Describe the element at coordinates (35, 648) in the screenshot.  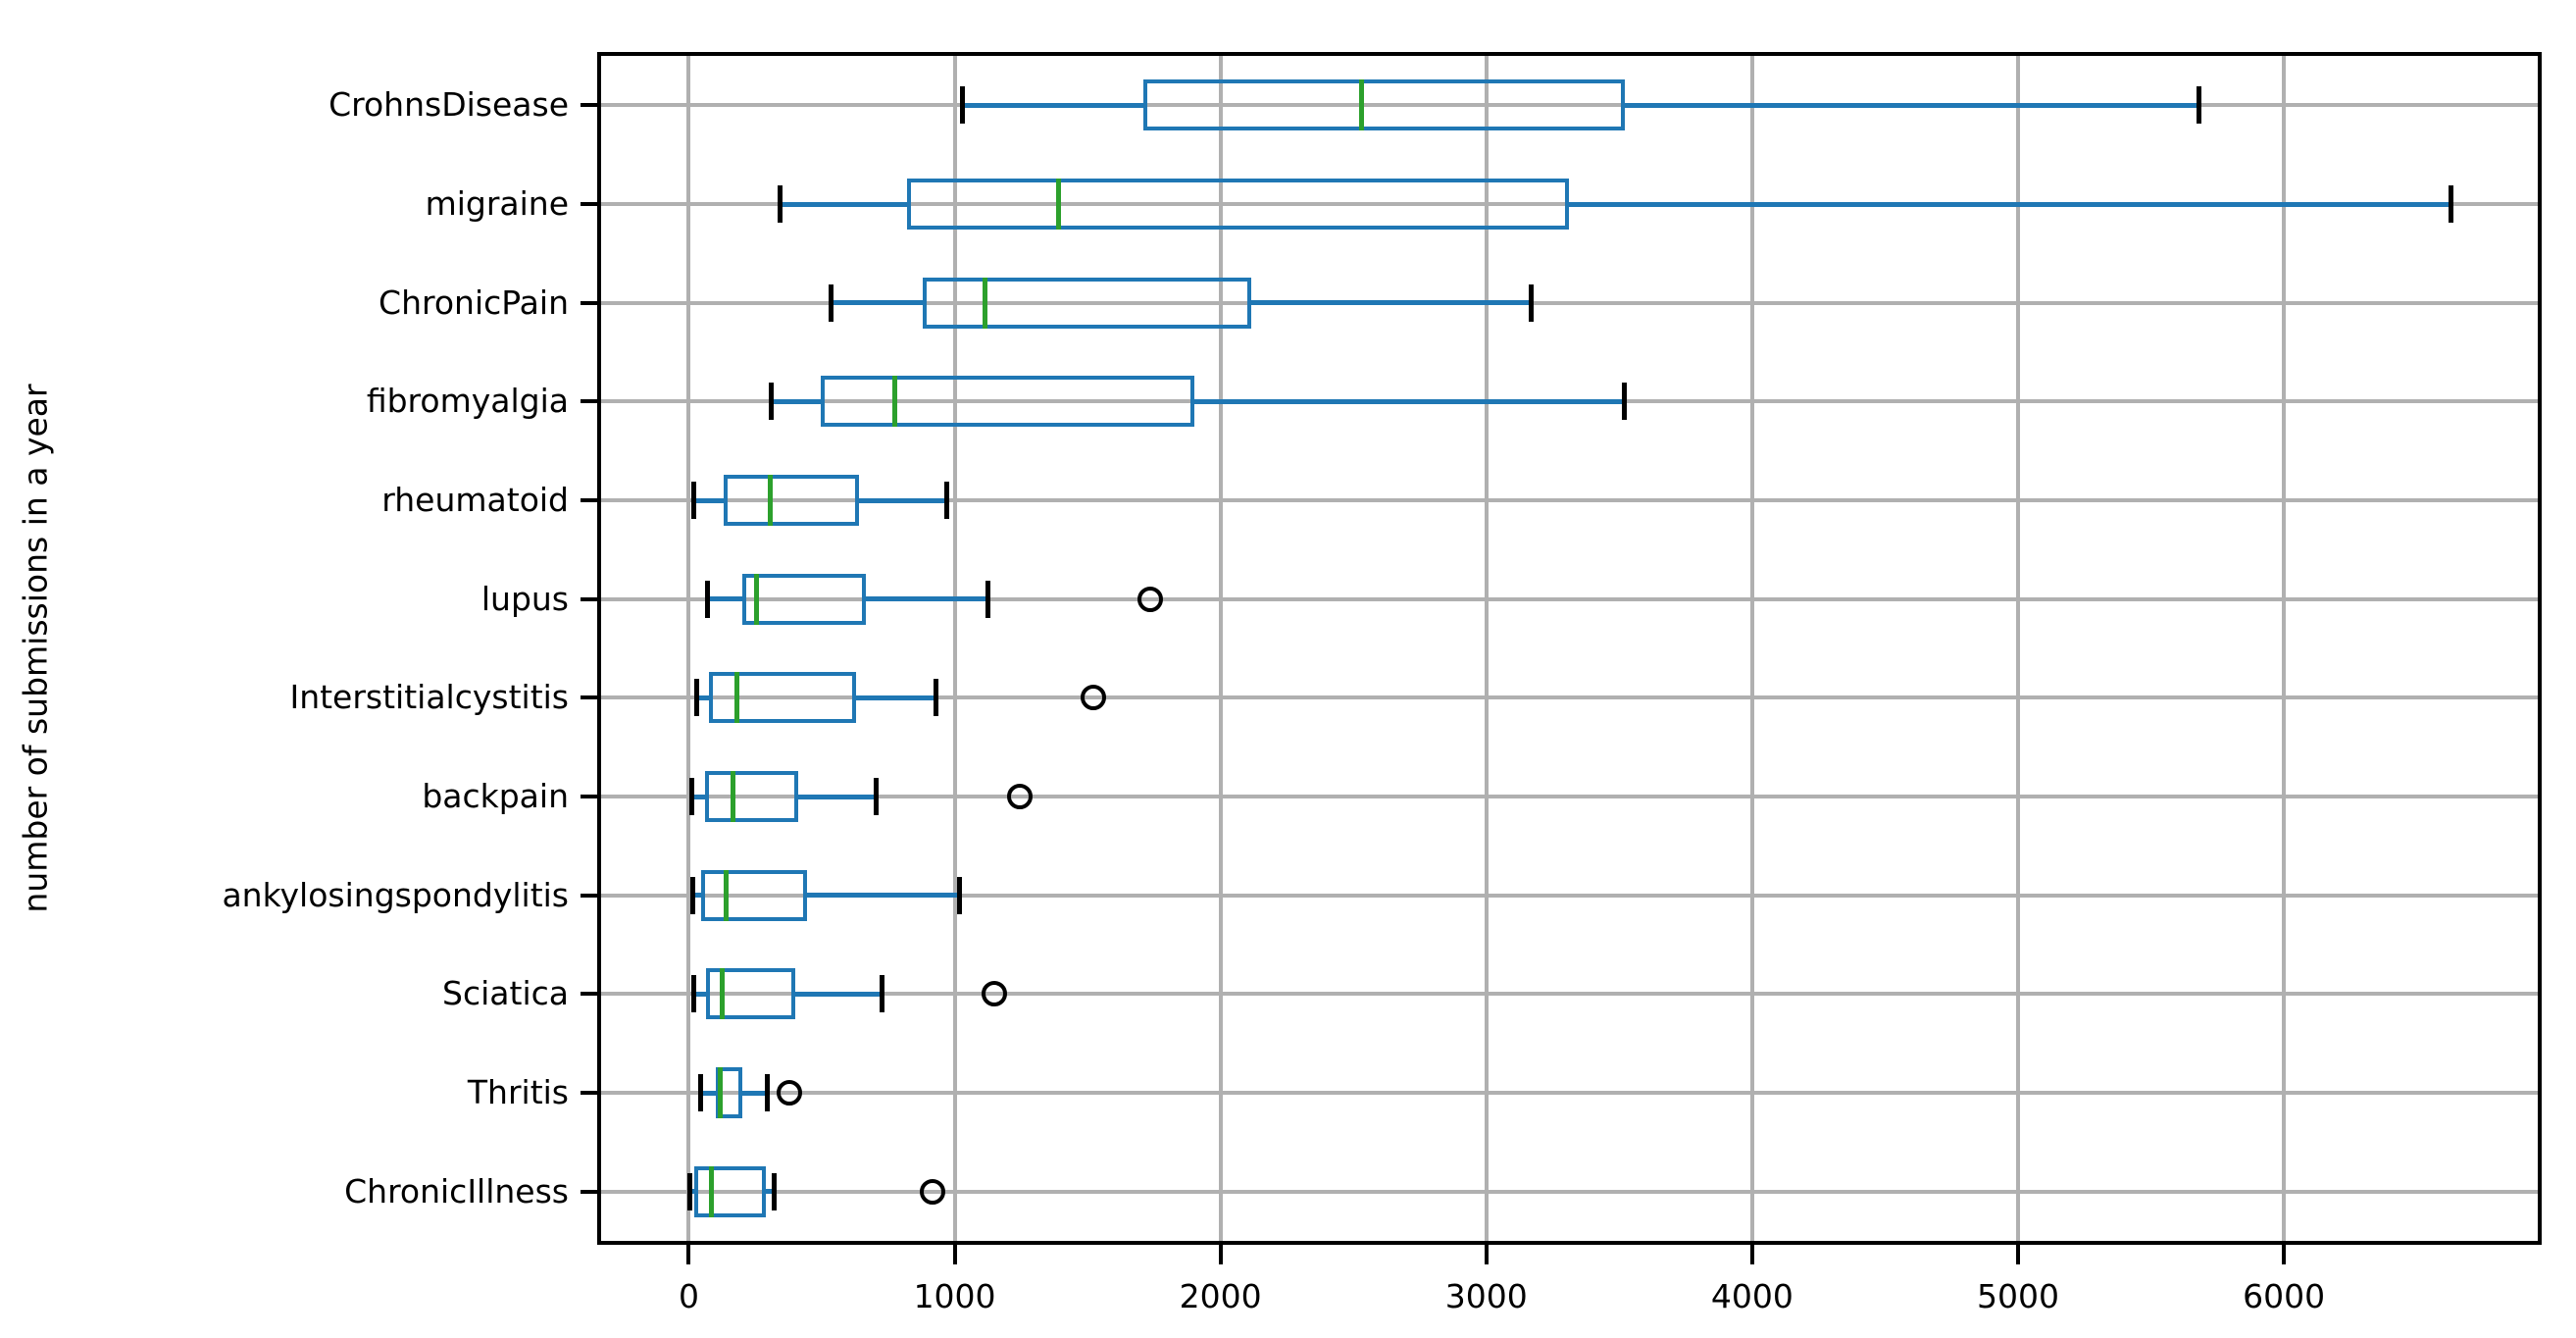
I see `y-axis-label: number of submissions in a year` at that location.